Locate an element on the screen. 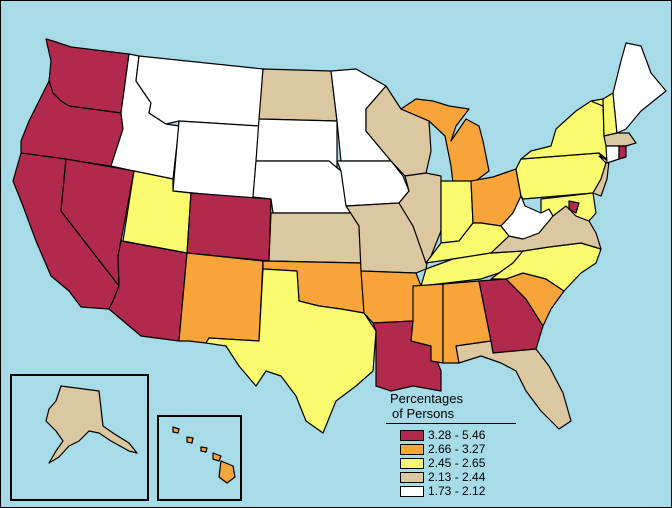  state-alaska is located at coordinates (91, 424).